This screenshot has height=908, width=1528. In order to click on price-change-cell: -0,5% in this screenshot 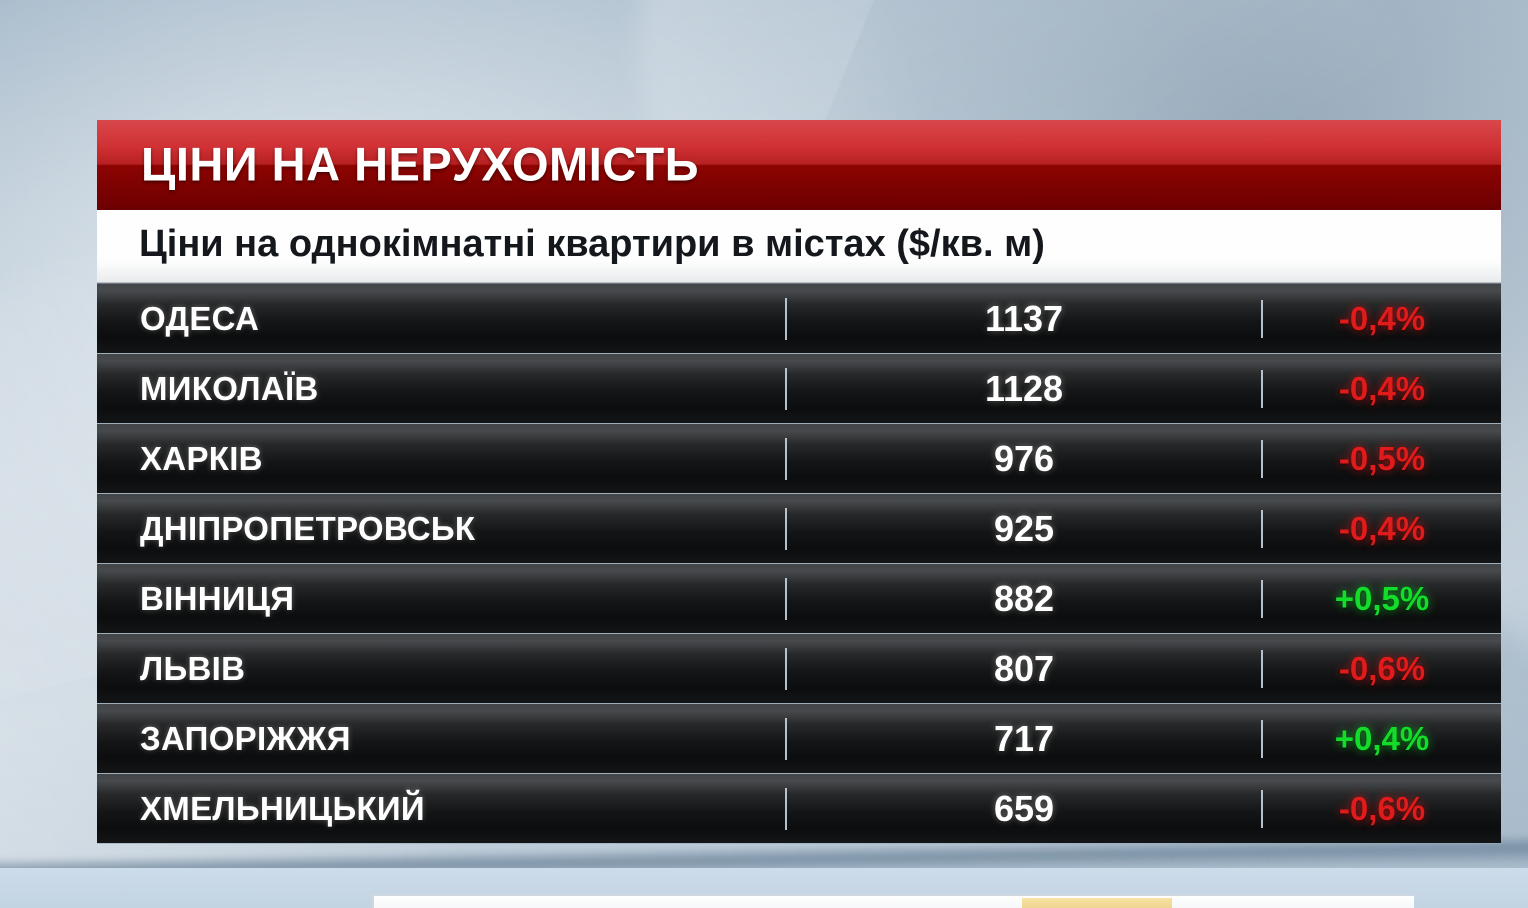, I will do `click(1381, 458)`.